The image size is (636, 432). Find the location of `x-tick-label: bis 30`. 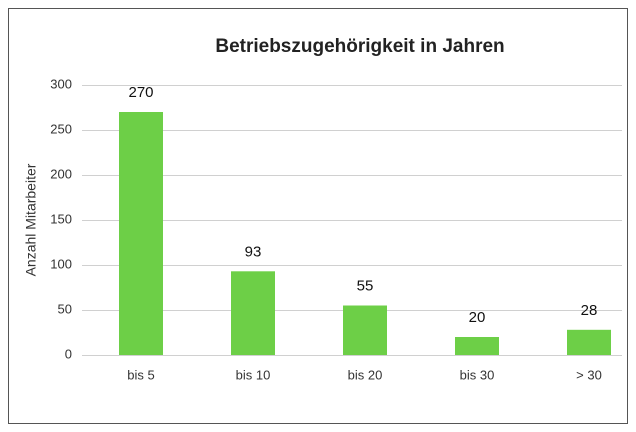

x-tick-label: bis 30 is located at coordinates (477, 374).